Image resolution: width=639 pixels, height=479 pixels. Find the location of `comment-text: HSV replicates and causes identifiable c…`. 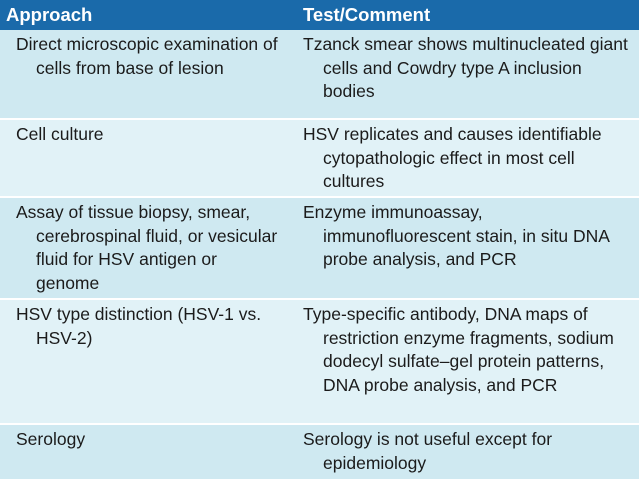

comment-text: HSV replicates and causes identifiable c… is located at coordinates (452, 157).